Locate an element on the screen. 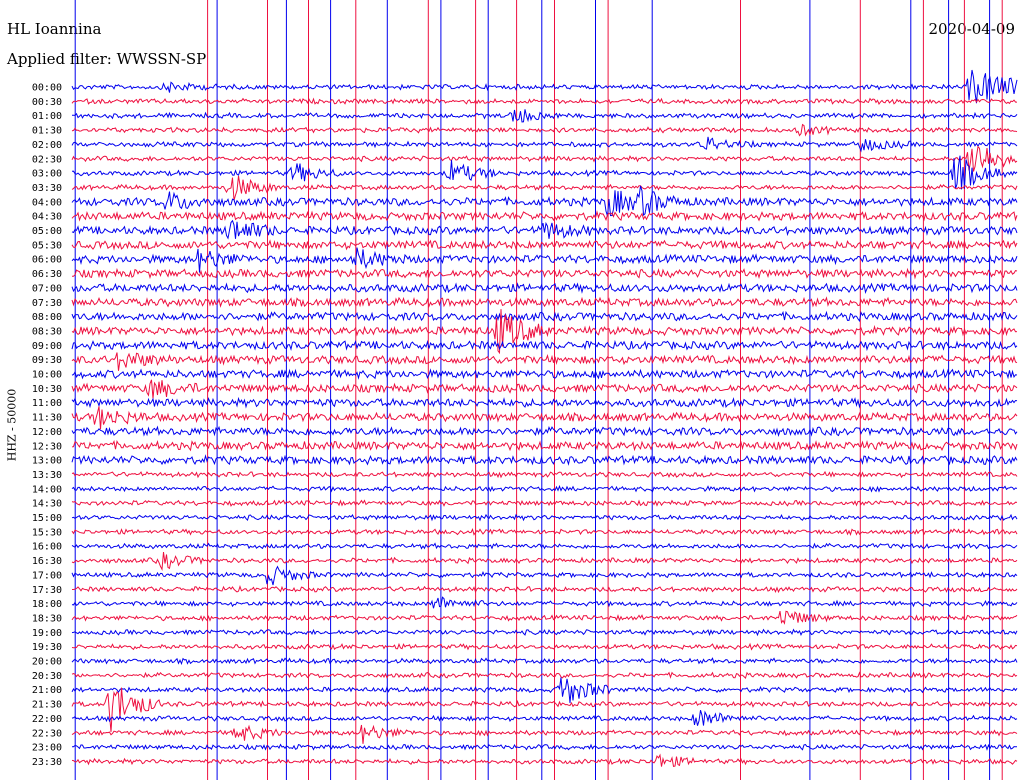 The width and height of the screenshot is (1024, 780). row-time-label: 15:30 is located at coordinates (47, 532).